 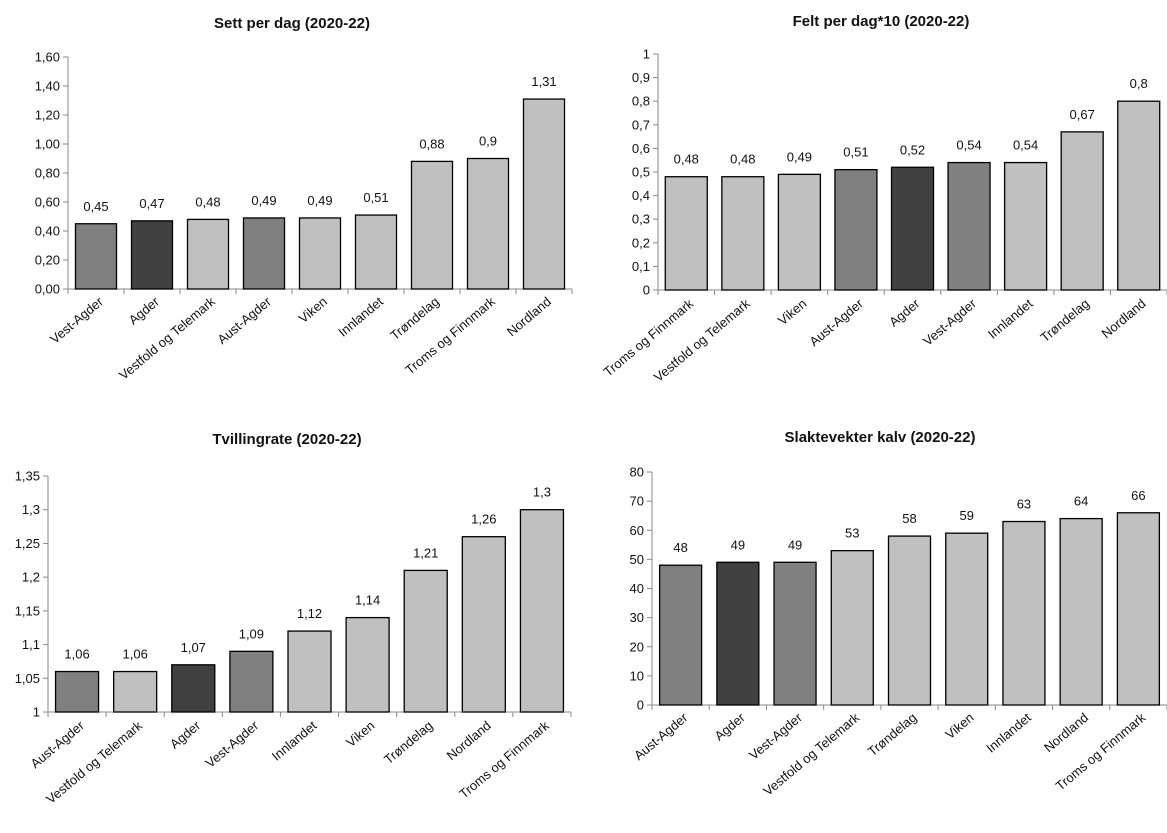 What do you see at coordinates (47, 115) in the screenshot?
I see `y-tick-label: 1,20` at bounding box center [47, 115].